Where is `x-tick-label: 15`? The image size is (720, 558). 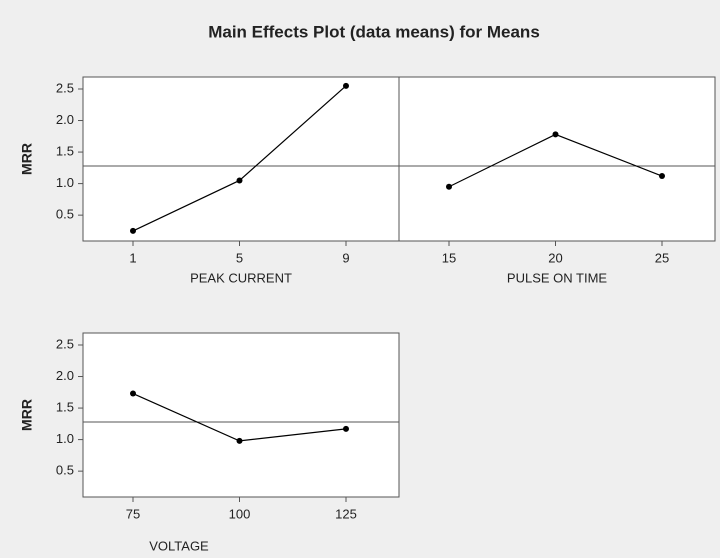
x-tick-label: 15 is located at coordinates (449, 257).